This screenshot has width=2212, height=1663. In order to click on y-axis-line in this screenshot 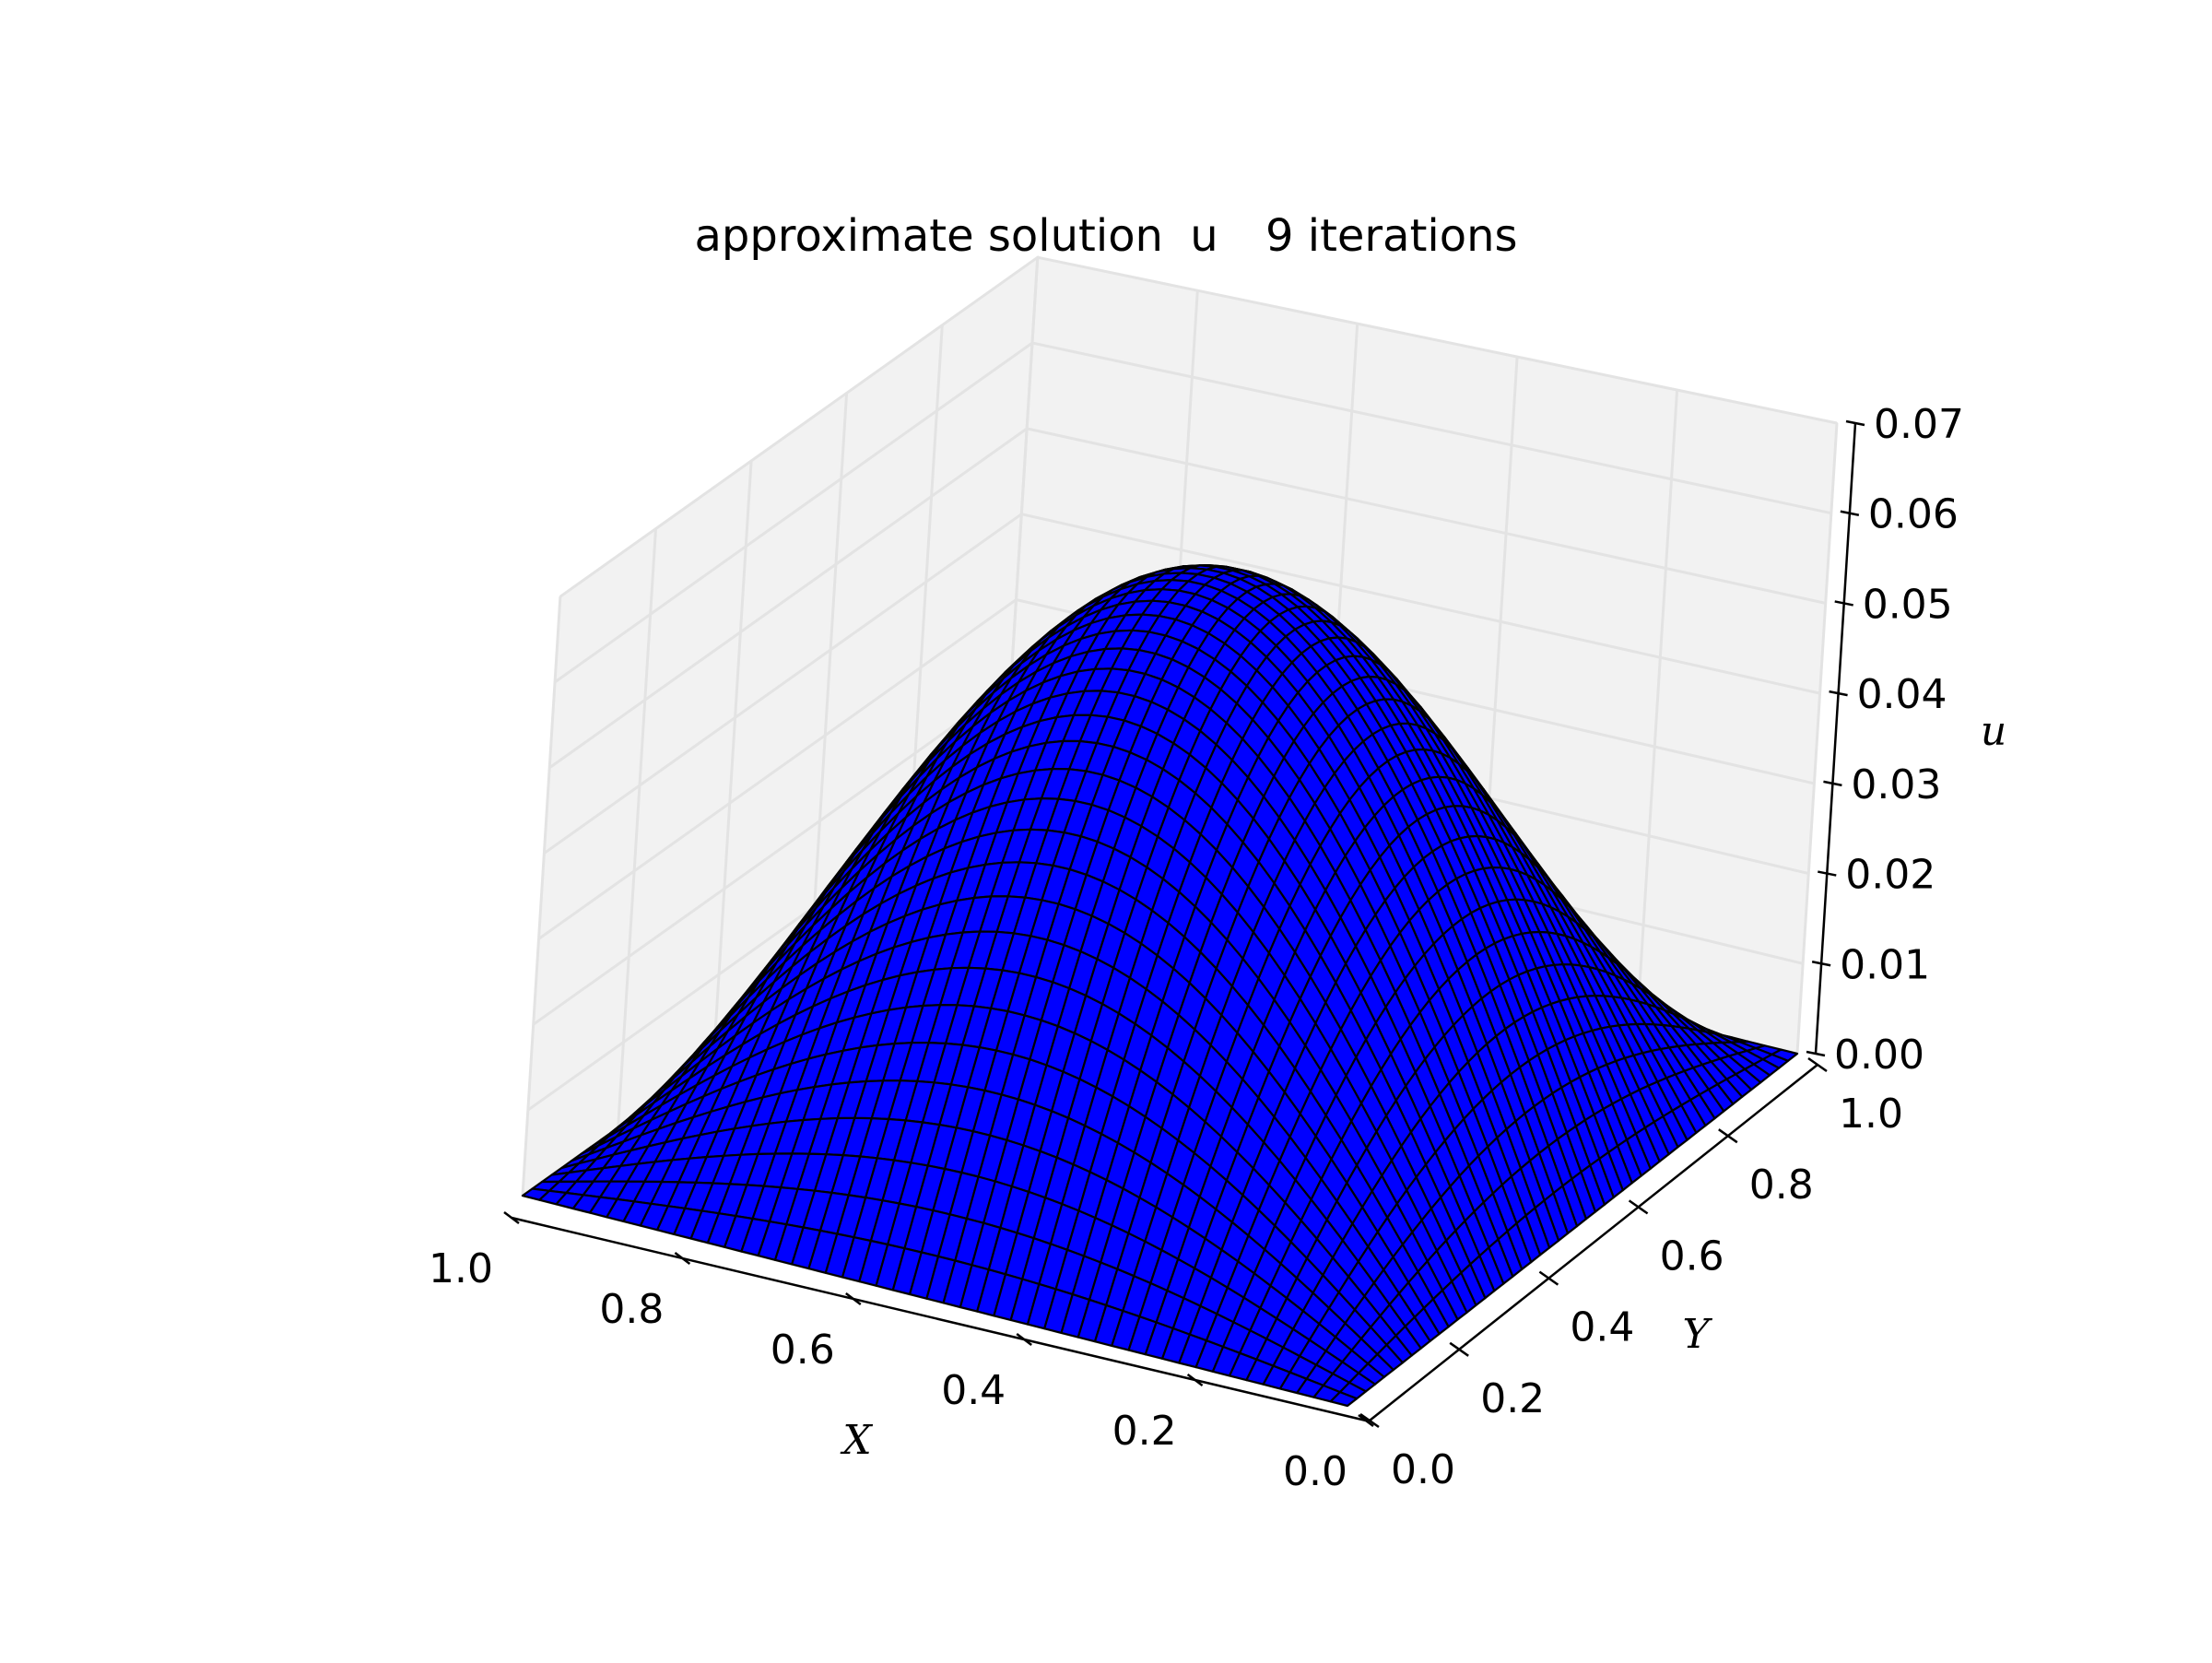, I will do `click(1593, 1242)`.